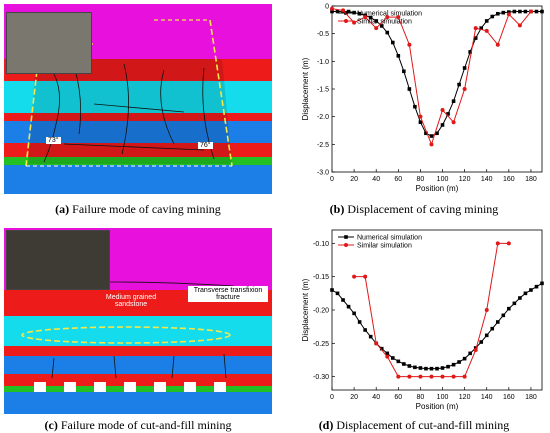  I want to click on legend-label-1: Similar simulation, so click(384, 22).